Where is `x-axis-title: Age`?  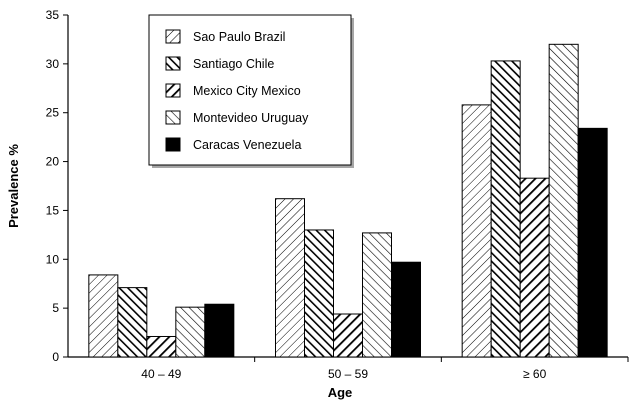 x-axis-title: Age is located at coordinates (340, 392).